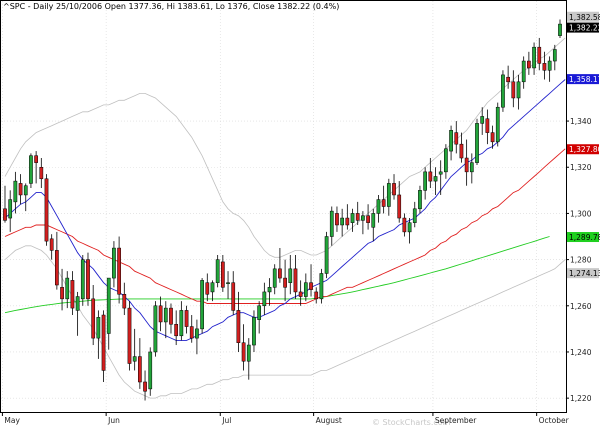  I want to click on price-tag-label: 1,358.17, so click(584, 79).